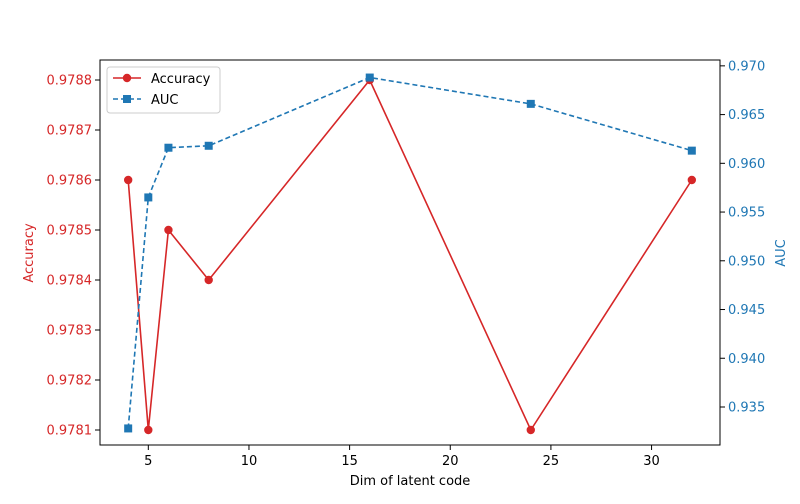 The width and height of the screenshot is (800, 504). Describe the element at coordinates (746, 407) in the screenshot. I see `right-y-tick-label: 0.935` at that location.